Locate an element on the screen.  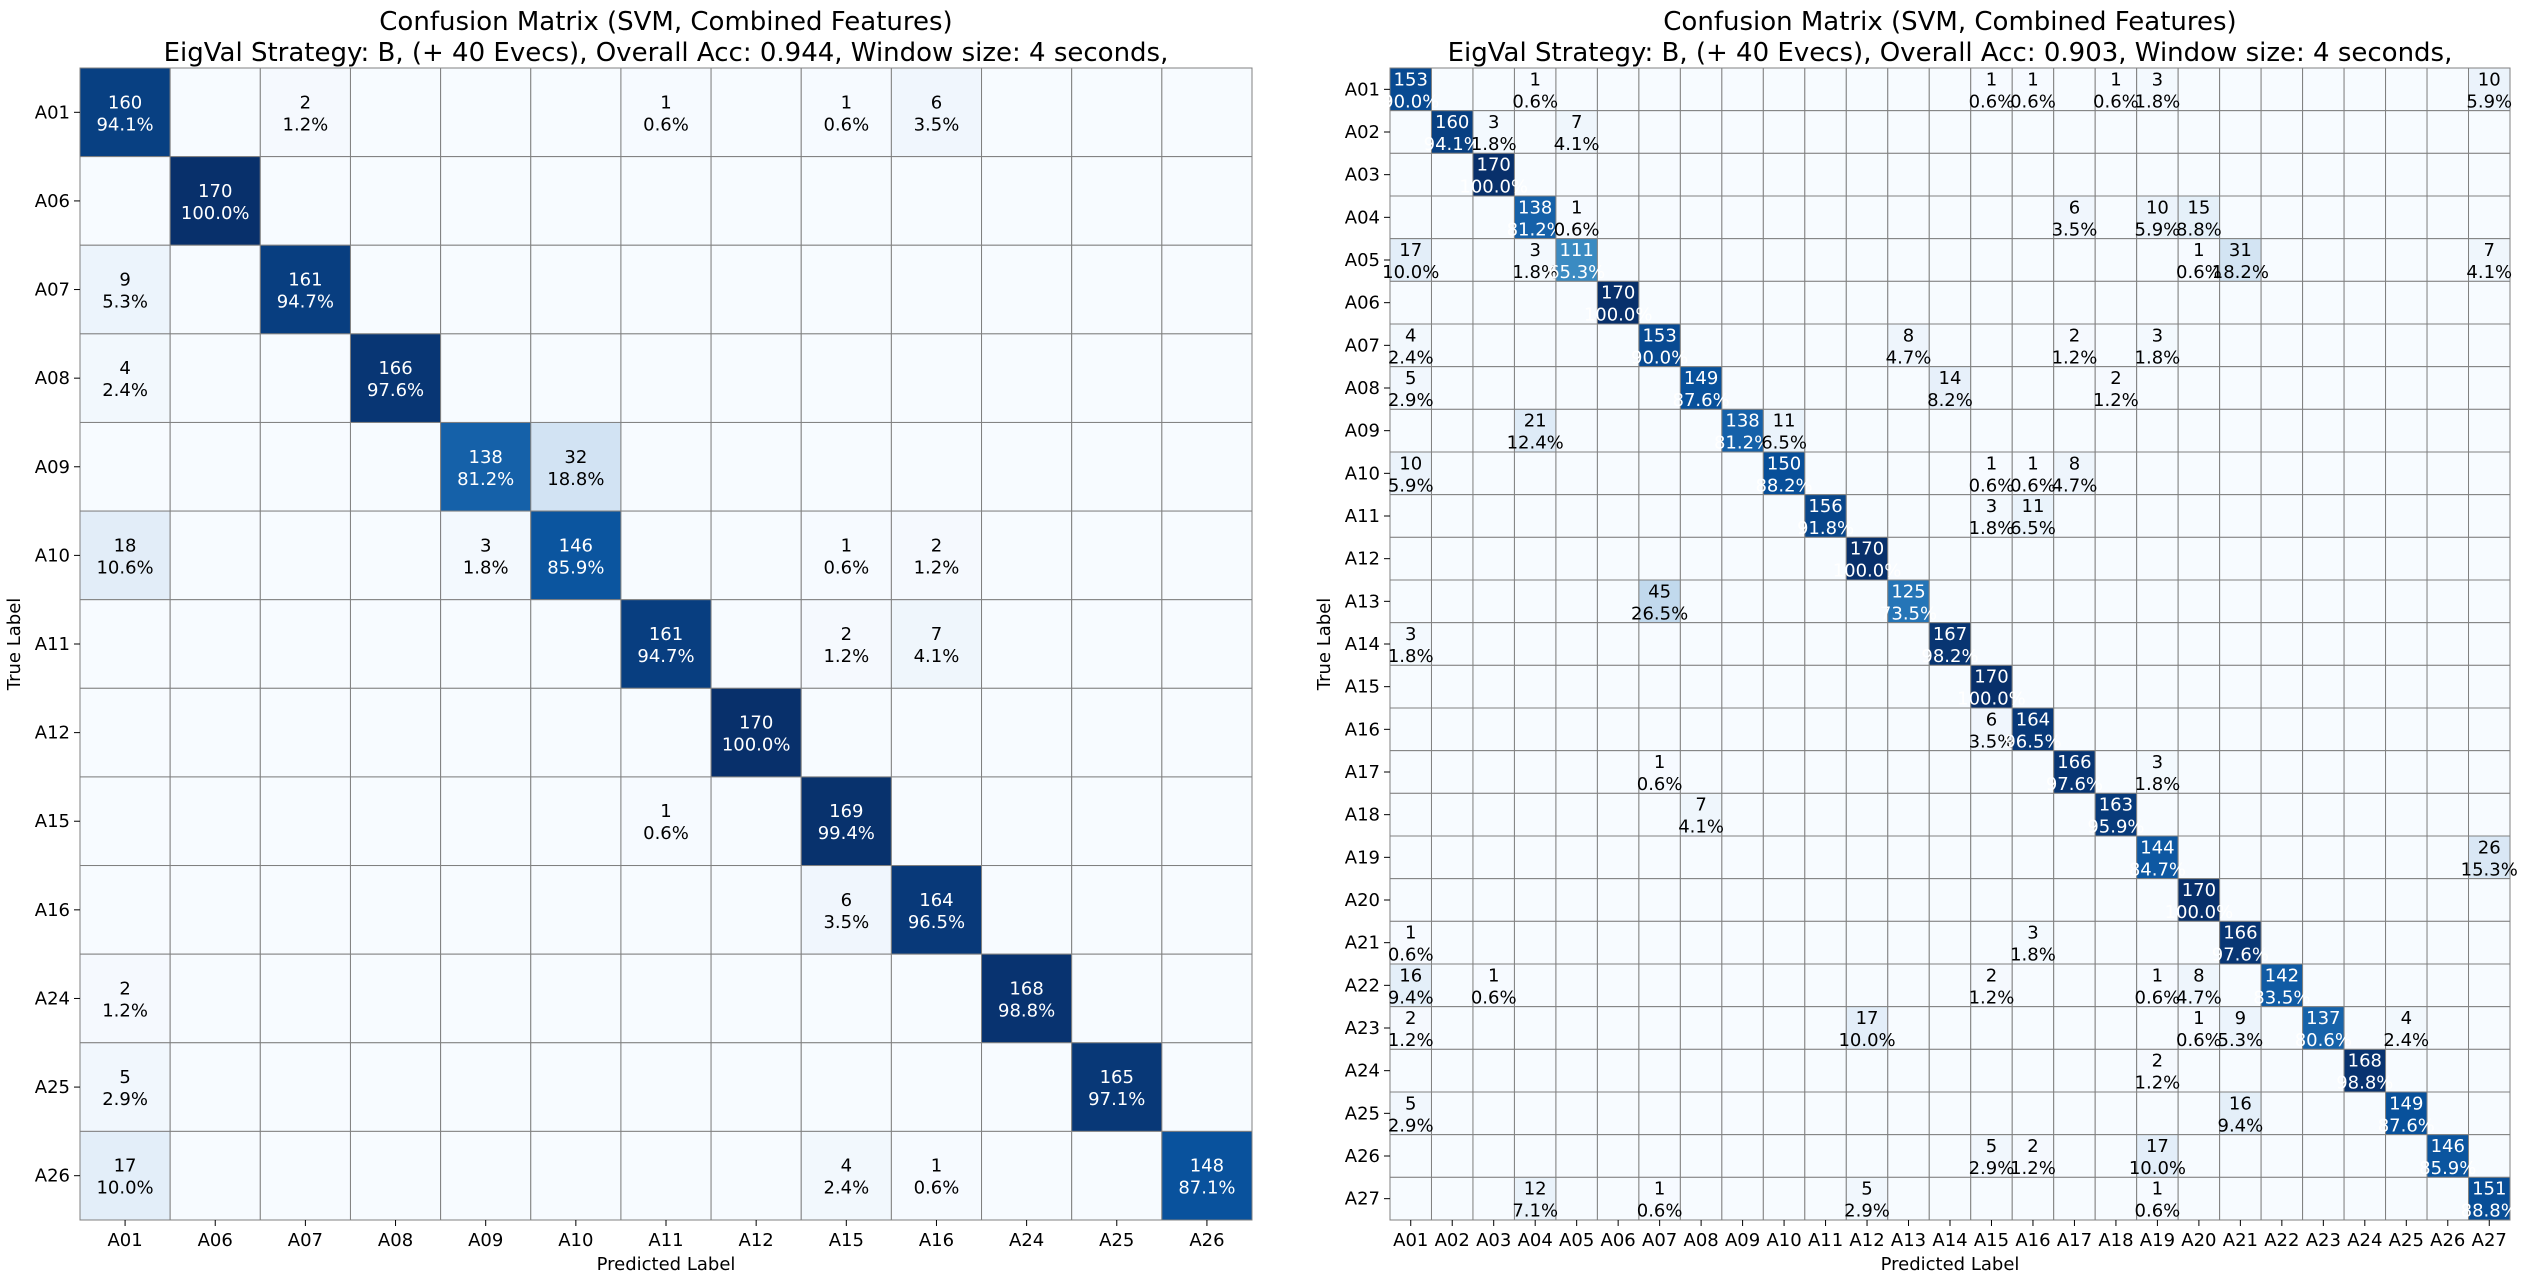
cell-count-label: 170 is located at coordinates (1991, 677).